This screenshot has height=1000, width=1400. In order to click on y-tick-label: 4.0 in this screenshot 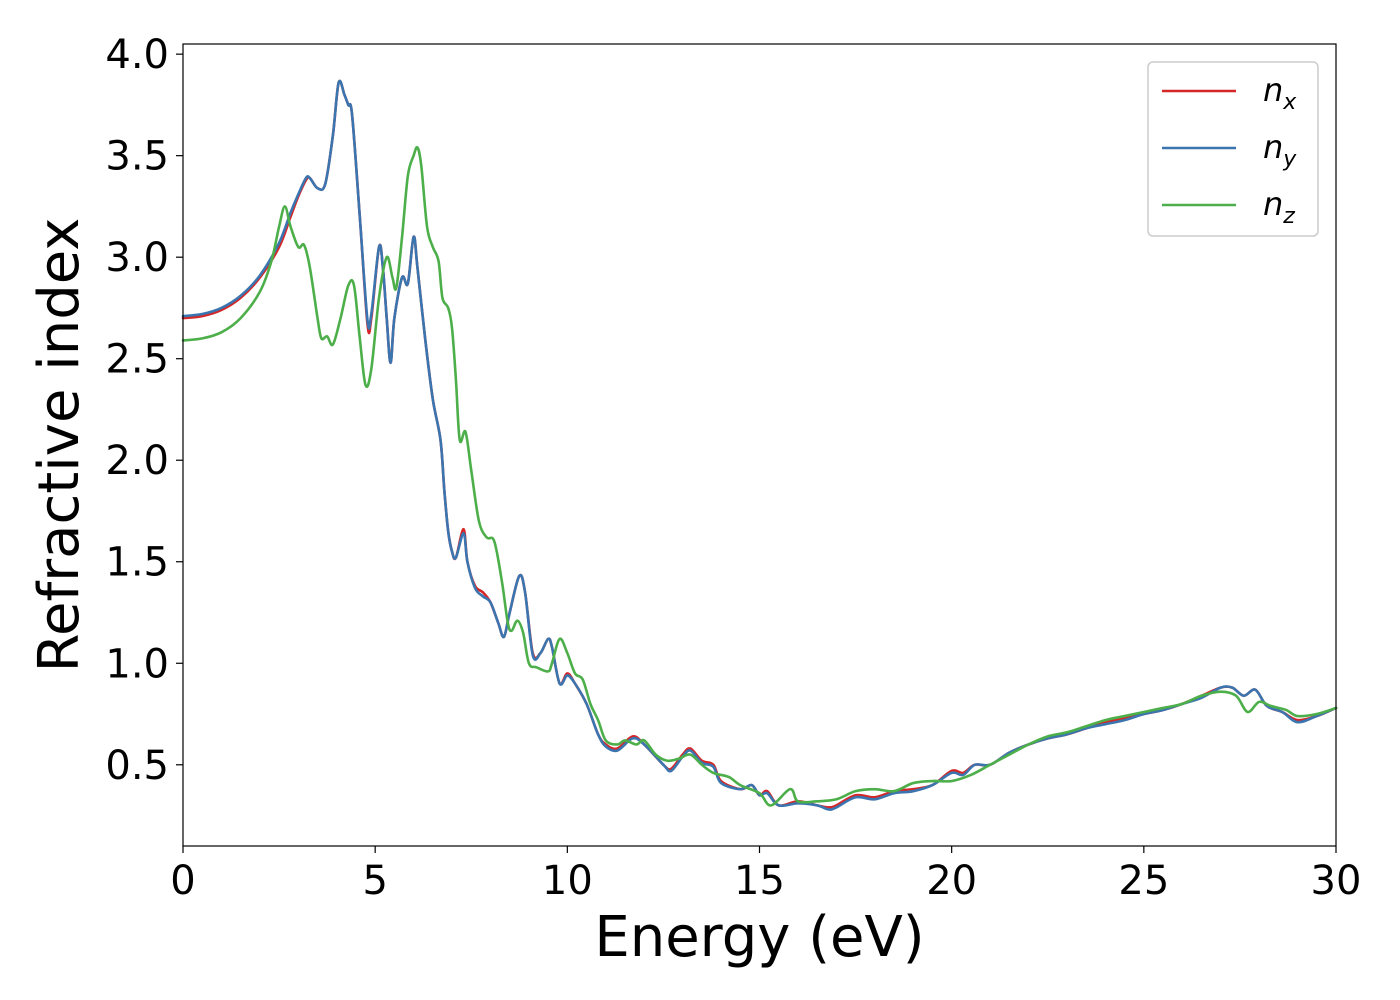, I will do `click(137, 55)`.